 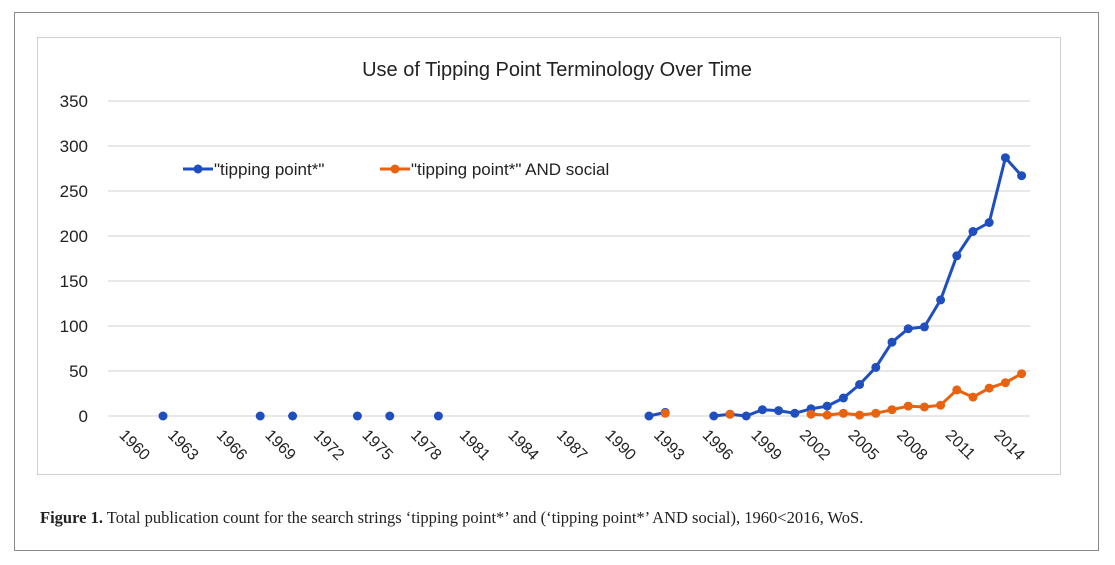 I want to click on x-tick-label: 1966, so click(x=231, y=445).